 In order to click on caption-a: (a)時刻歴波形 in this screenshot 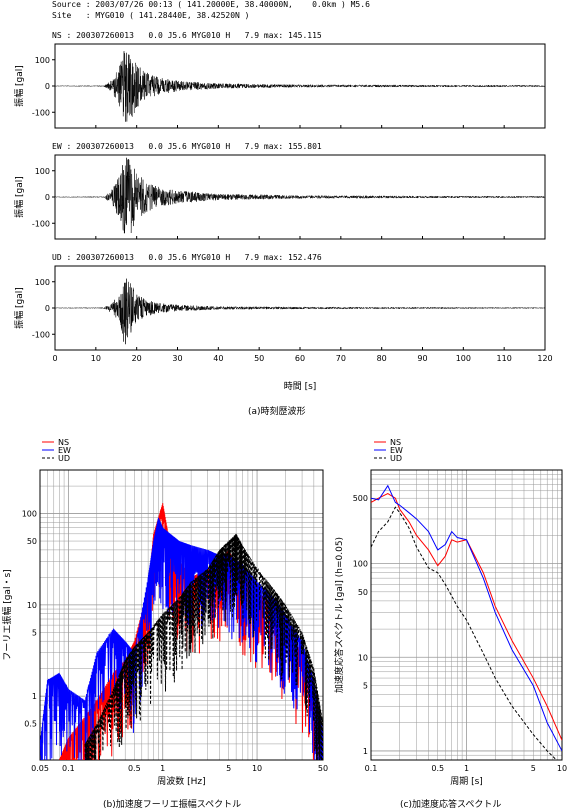, I will do `click(277, 412)`.